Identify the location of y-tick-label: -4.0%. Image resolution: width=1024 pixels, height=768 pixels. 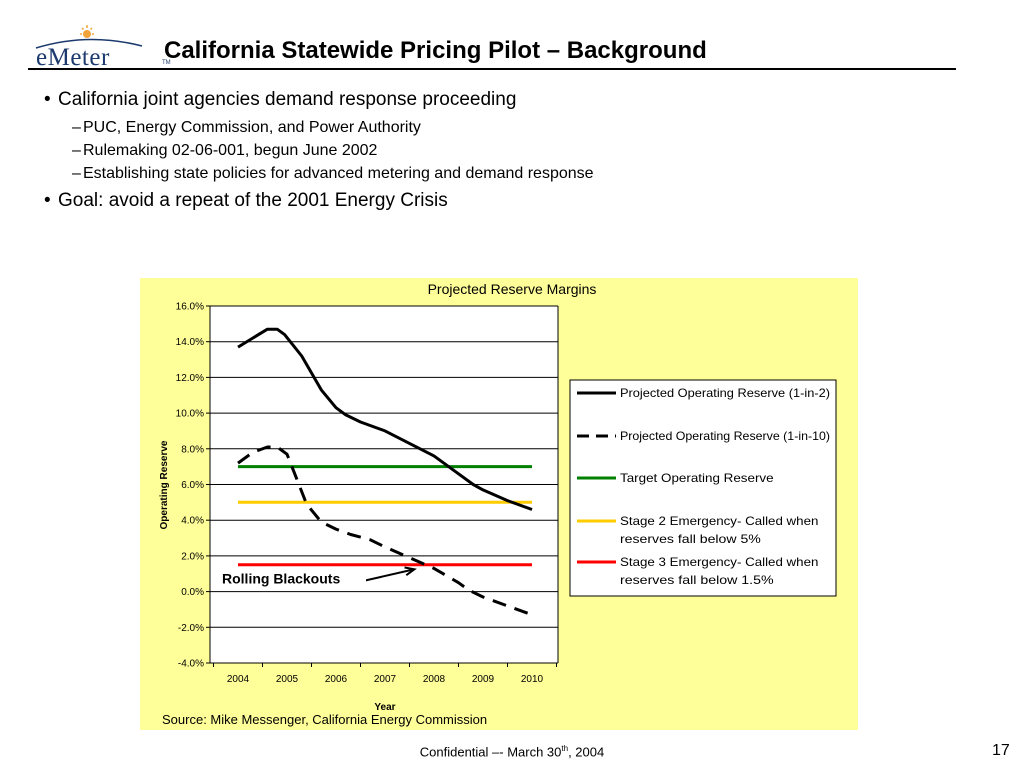
(191, 664).